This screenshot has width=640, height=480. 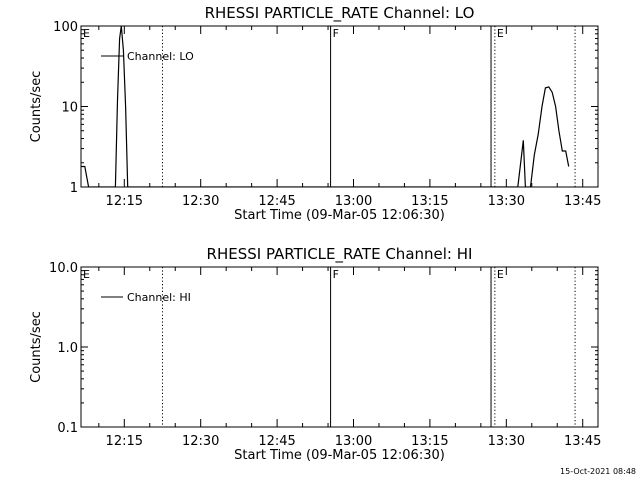 What do you see at coordinates (65, 27) in the screenshot?
I see `y-tick-label: 100` at bounding box center [65, 27].